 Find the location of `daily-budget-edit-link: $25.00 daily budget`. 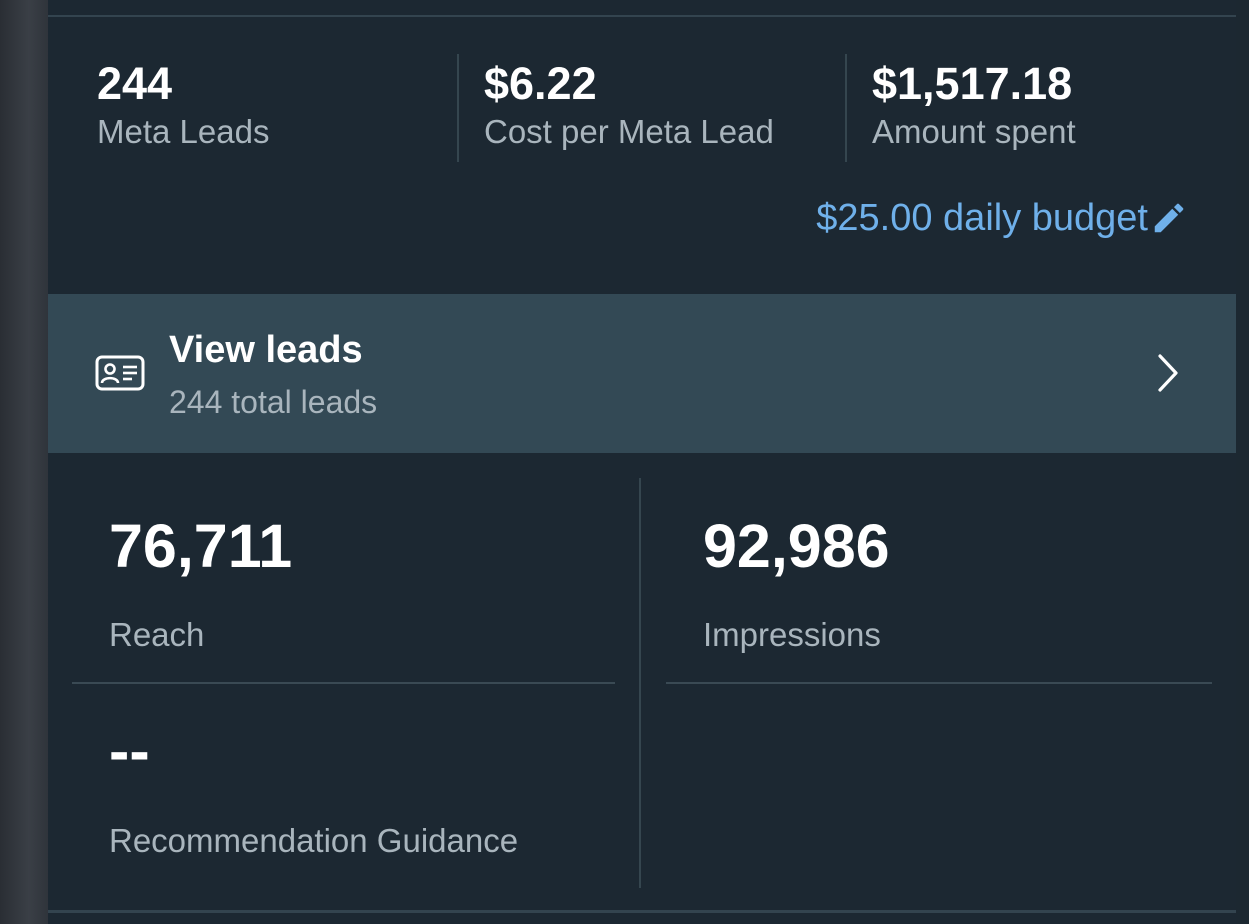

daily-budget-edit-link: $25.00 daily budget is located at coordinates (1002, 218).